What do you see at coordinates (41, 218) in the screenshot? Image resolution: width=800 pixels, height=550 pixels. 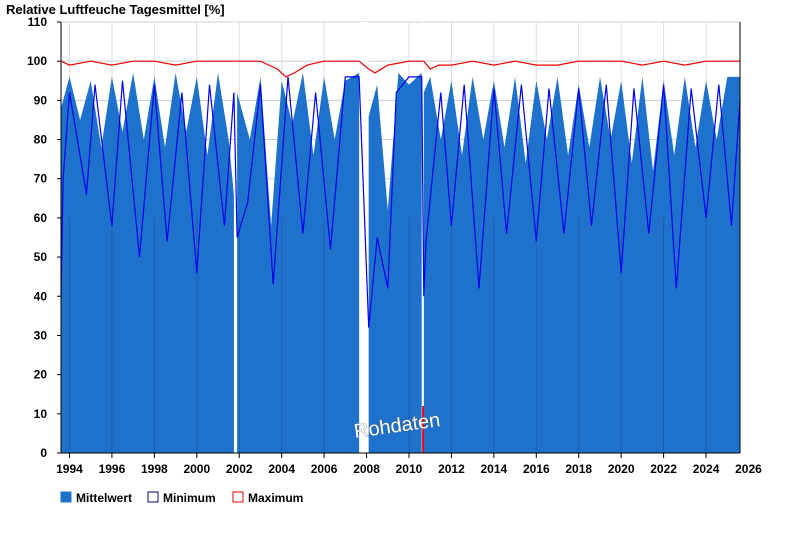 I see `y-tick-label-60: 60` at bounding box center [41, 218].